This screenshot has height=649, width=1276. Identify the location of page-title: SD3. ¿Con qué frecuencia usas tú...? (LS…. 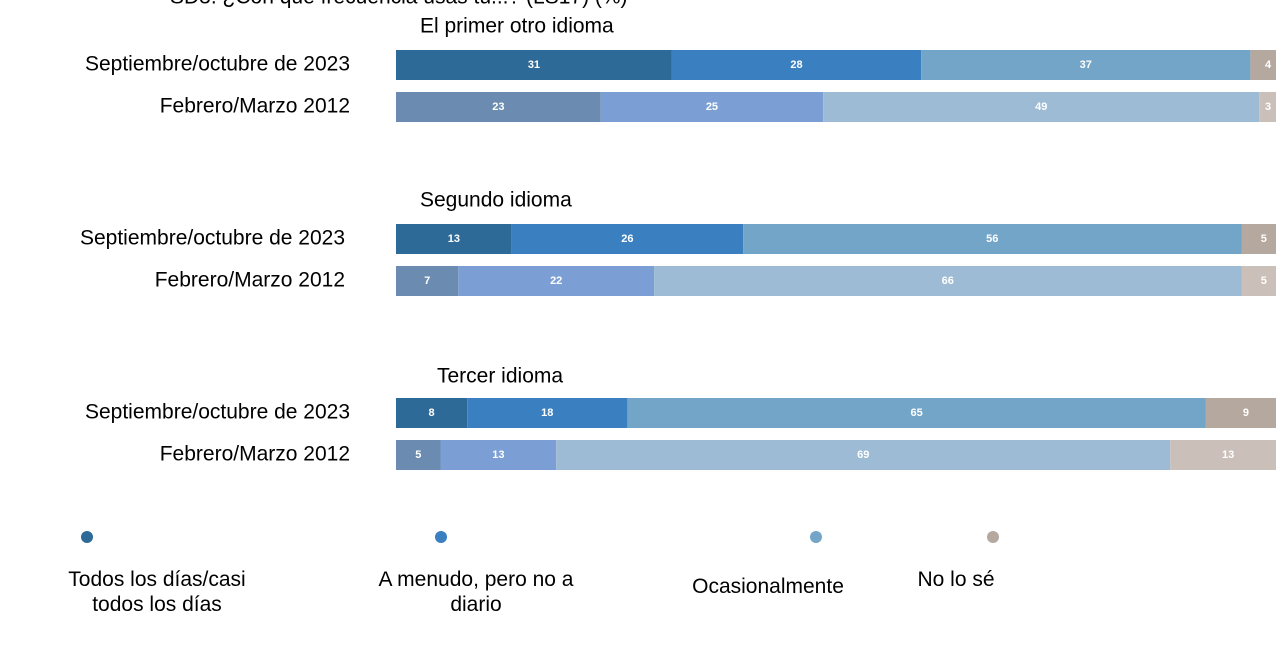
(399, 4).